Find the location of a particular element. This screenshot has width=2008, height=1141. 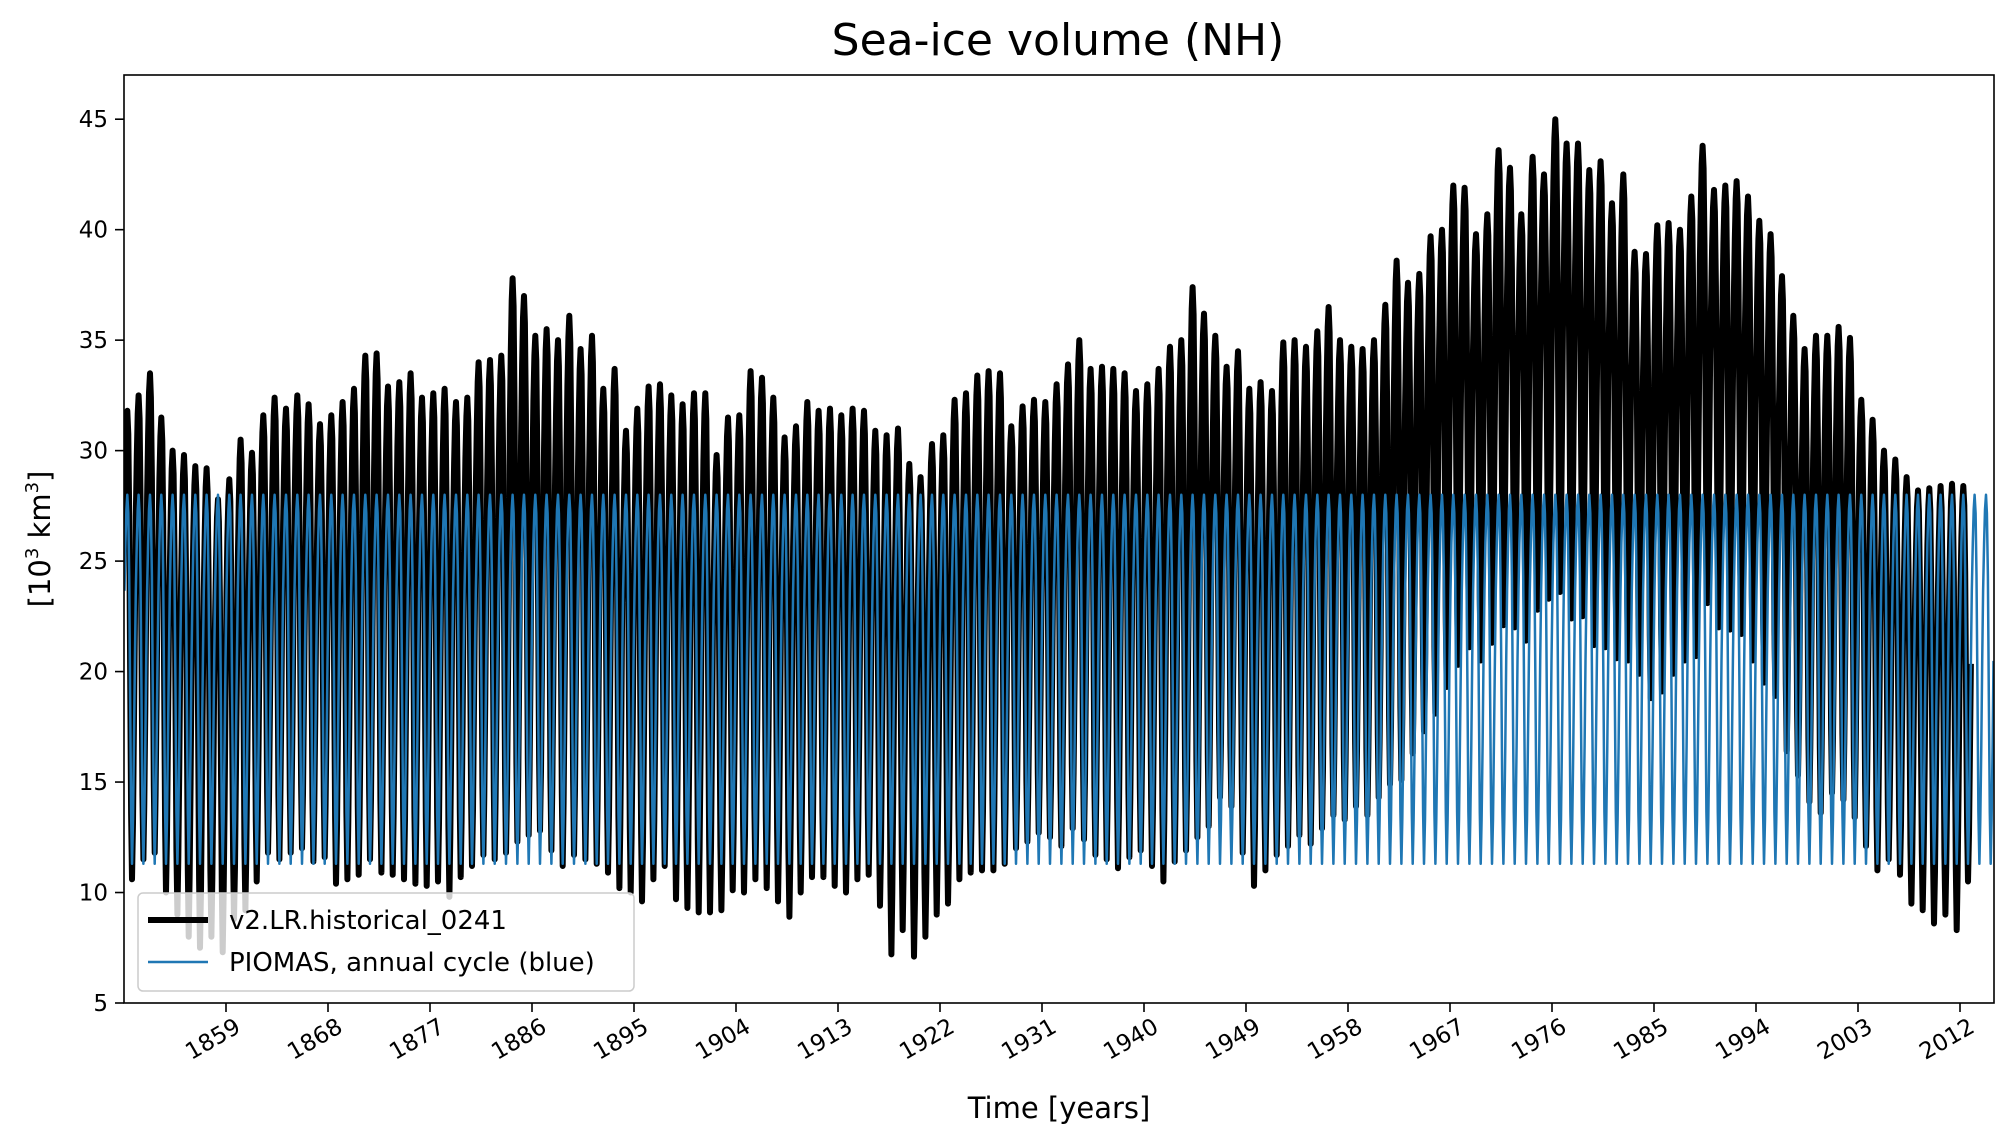

y-tick-label: 45 is located at coordinates (93, 120).